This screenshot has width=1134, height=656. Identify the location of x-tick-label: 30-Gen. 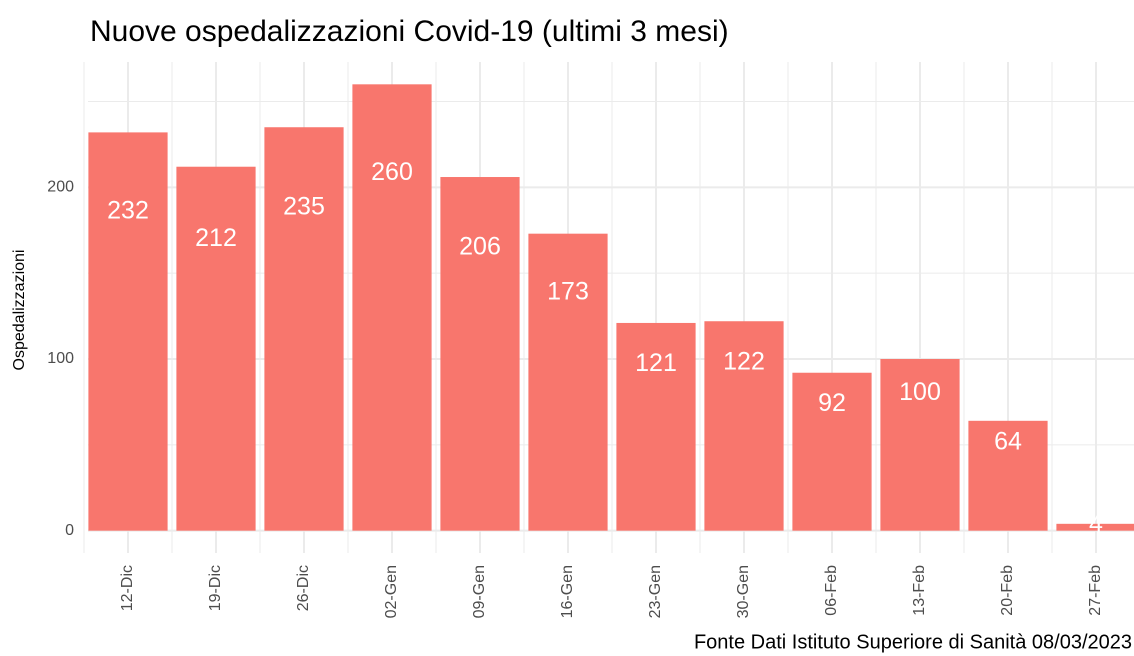
(743, 591).